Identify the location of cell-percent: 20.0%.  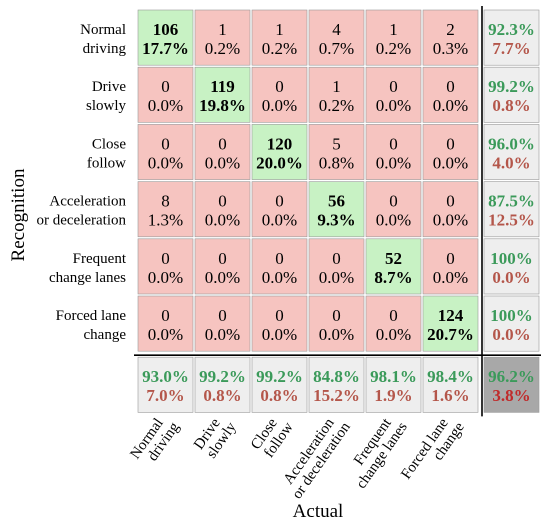
(279, 162).